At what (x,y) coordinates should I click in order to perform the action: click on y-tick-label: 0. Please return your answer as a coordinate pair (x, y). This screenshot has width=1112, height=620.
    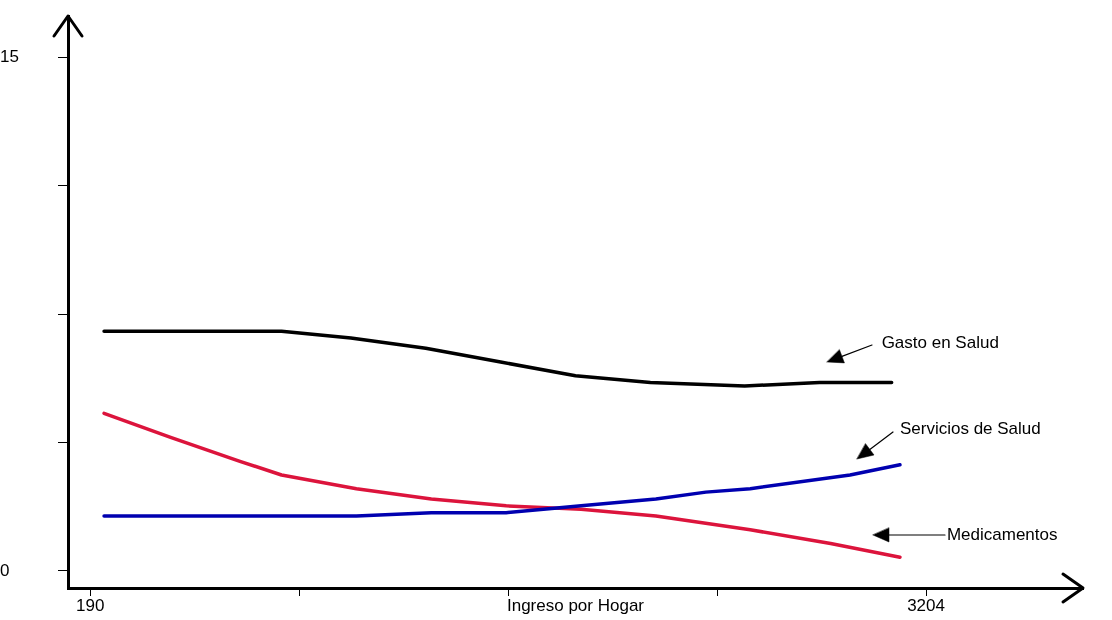
    Looking at the image, I should click on (5, 570).